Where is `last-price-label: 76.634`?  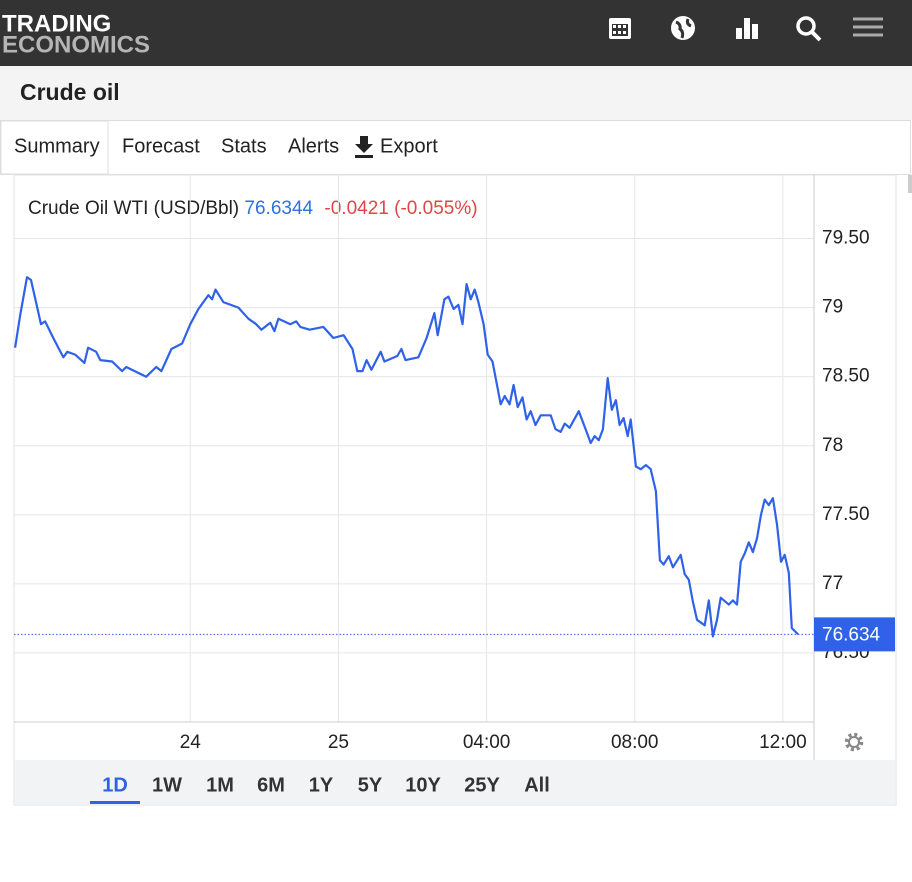
last-price-label: 76.634 is located at coordinates (851, 634).